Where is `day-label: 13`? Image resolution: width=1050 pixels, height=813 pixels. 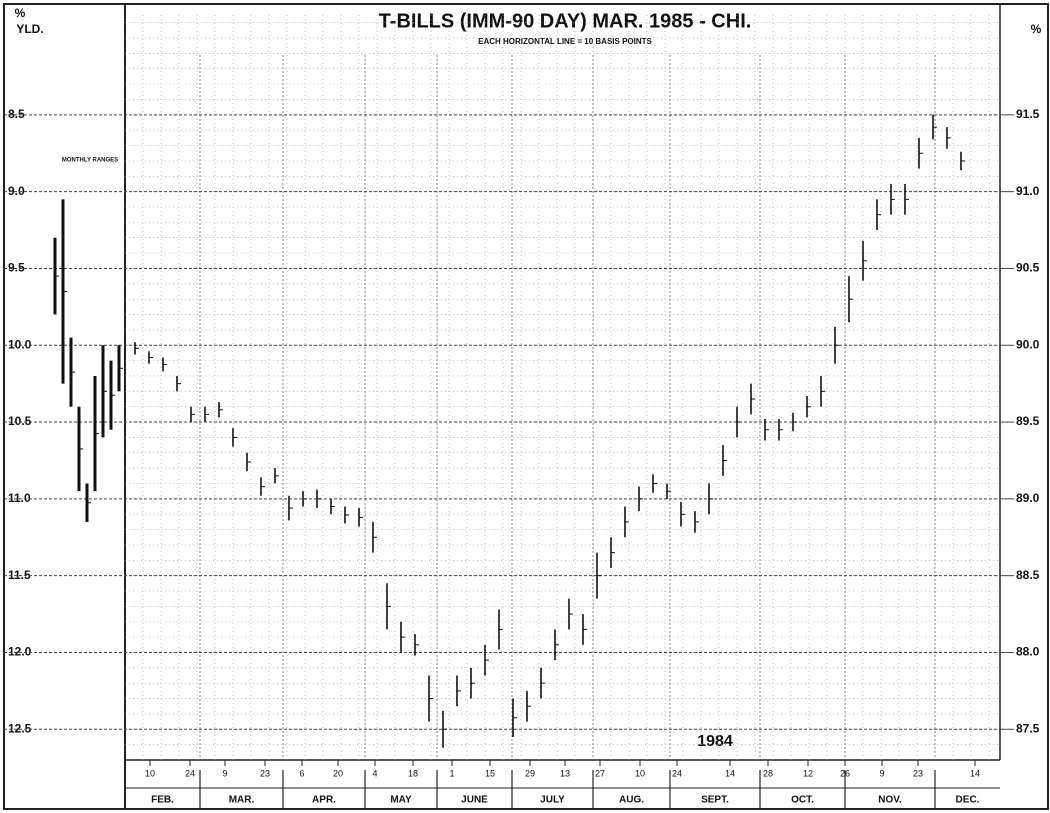
day-label: 13 is located at coordinates (565, 773).